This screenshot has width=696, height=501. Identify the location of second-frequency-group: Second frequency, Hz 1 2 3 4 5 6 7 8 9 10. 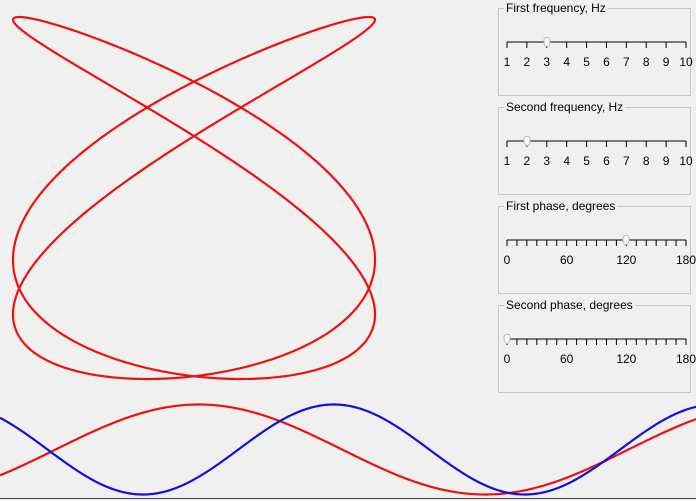
(595, 148).